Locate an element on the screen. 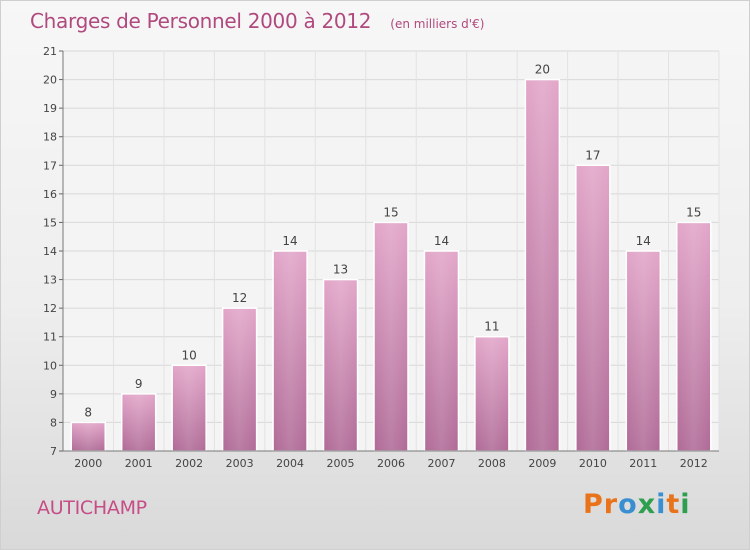 The height and width of the screenshot is (550, 750). chart-subtitle: (en milliers d'€) is located at coordinates (437, 24).